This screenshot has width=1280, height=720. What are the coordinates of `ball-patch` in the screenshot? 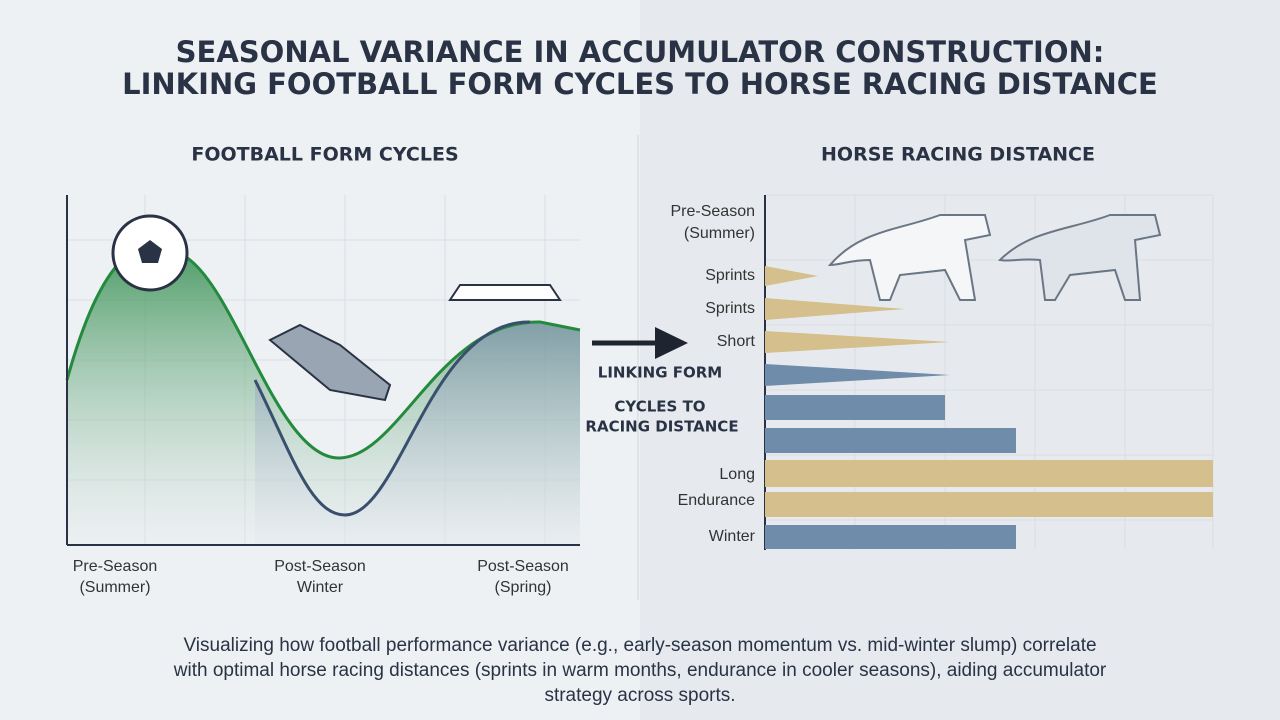 It's located at (150, 251).